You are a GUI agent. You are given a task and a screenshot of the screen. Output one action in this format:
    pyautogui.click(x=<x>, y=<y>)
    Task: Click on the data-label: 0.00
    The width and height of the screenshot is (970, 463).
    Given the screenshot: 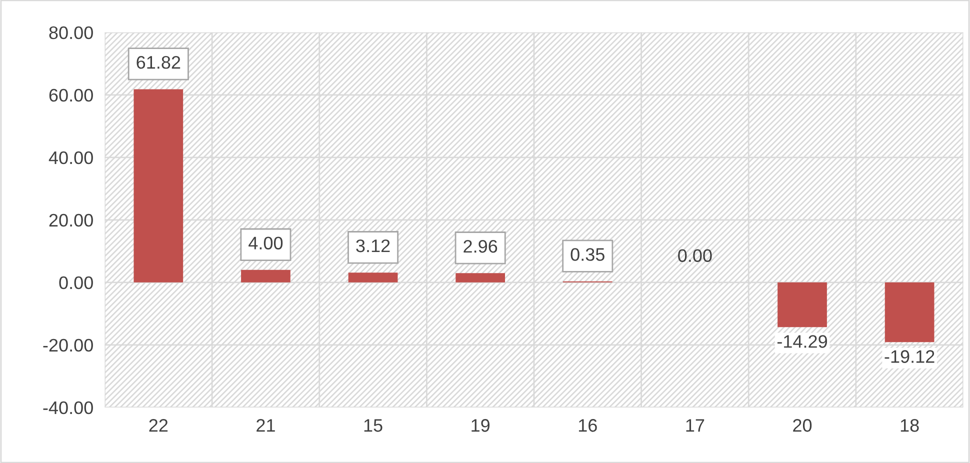 What is the action you would take?
    pyautogui.click(x=695, y=255)
    